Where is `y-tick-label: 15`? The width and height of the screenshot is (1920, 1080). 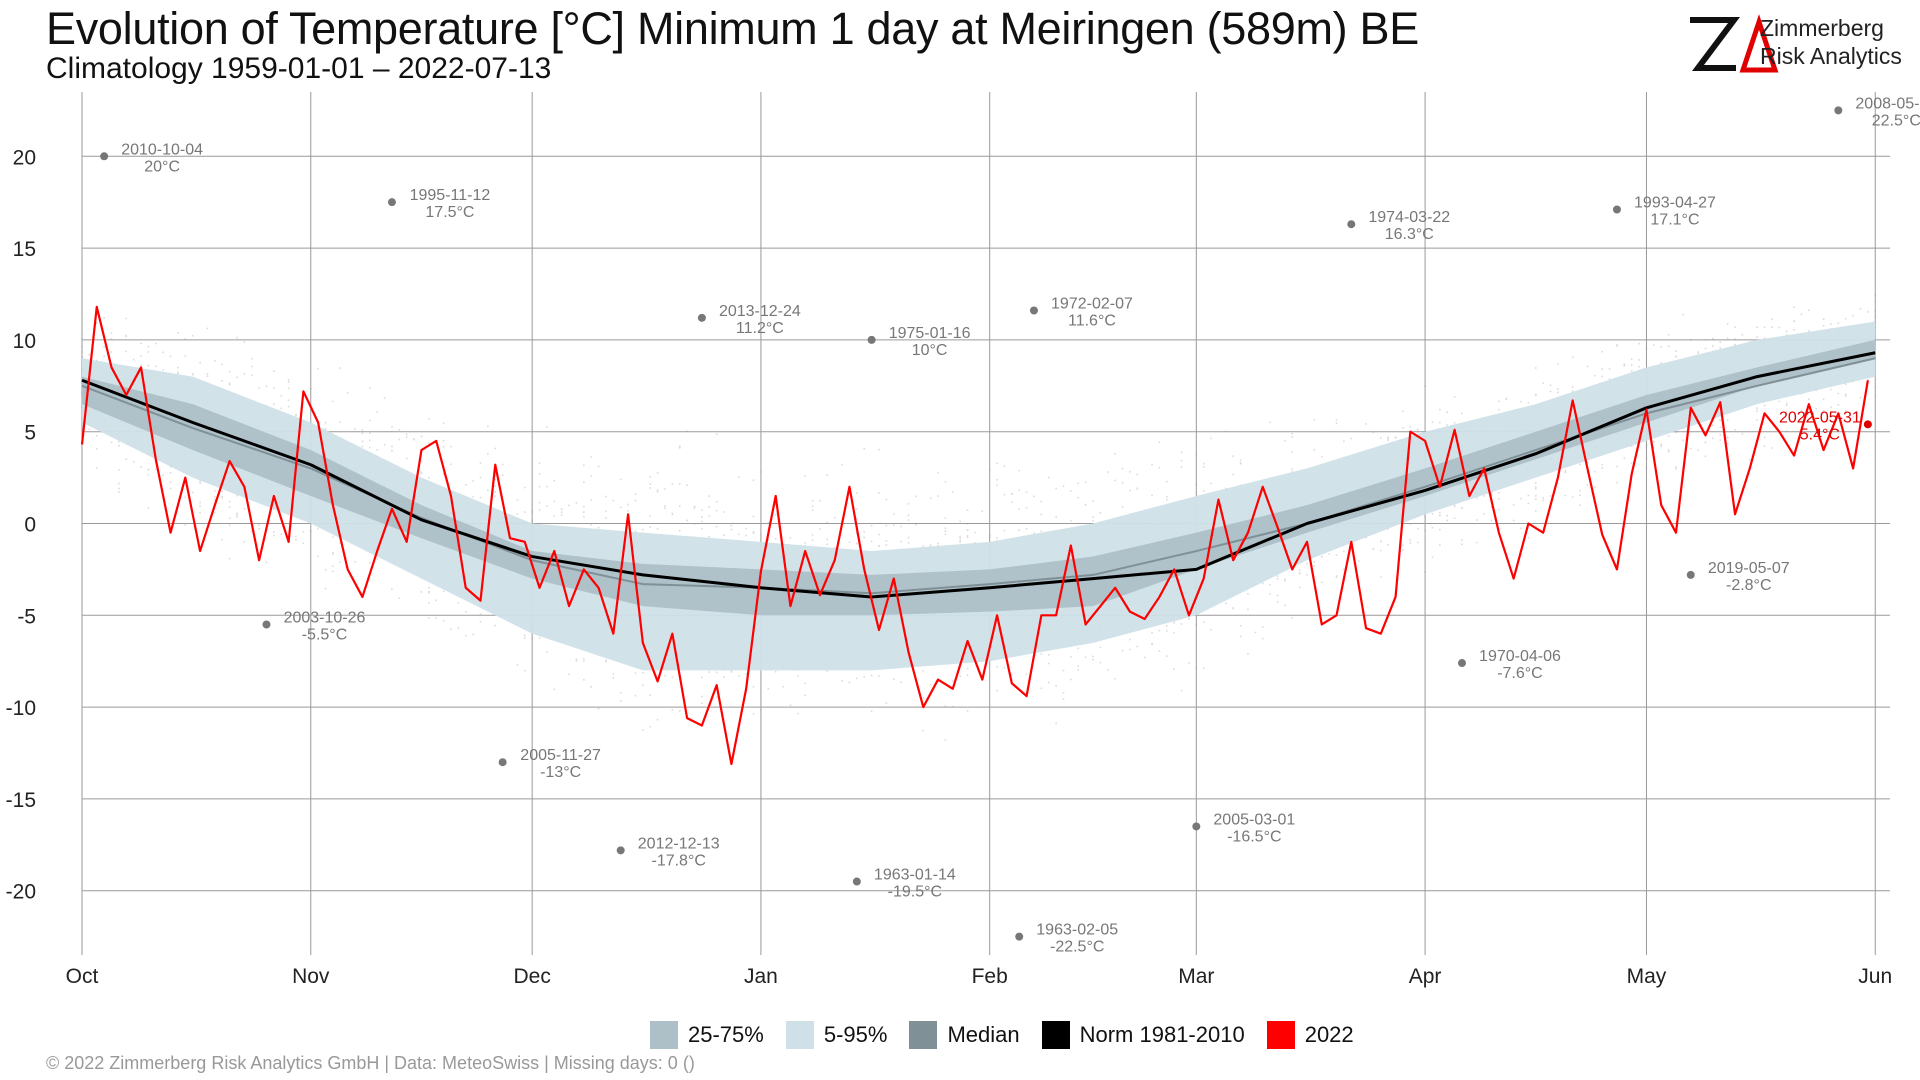
y-tick-label: 15 is located at coordinates (24, 249).